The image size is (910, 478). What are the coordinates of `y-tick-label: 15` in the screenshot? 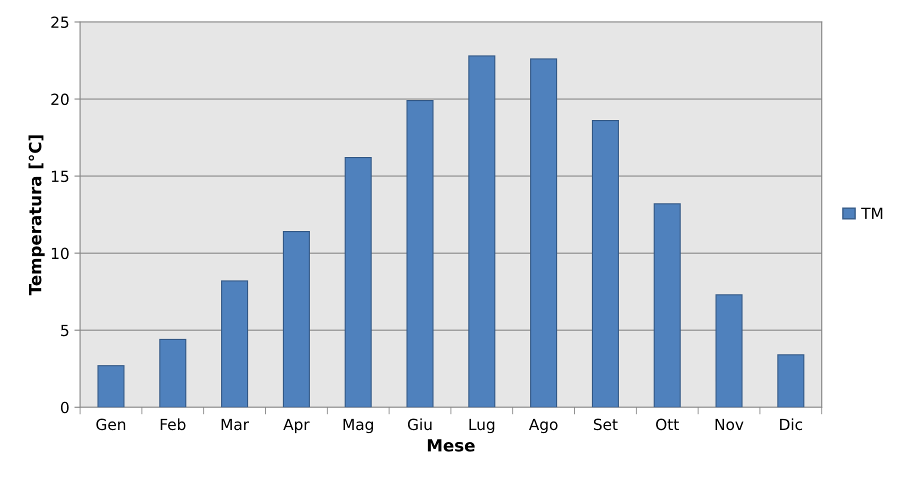 It's located at (60, 176).